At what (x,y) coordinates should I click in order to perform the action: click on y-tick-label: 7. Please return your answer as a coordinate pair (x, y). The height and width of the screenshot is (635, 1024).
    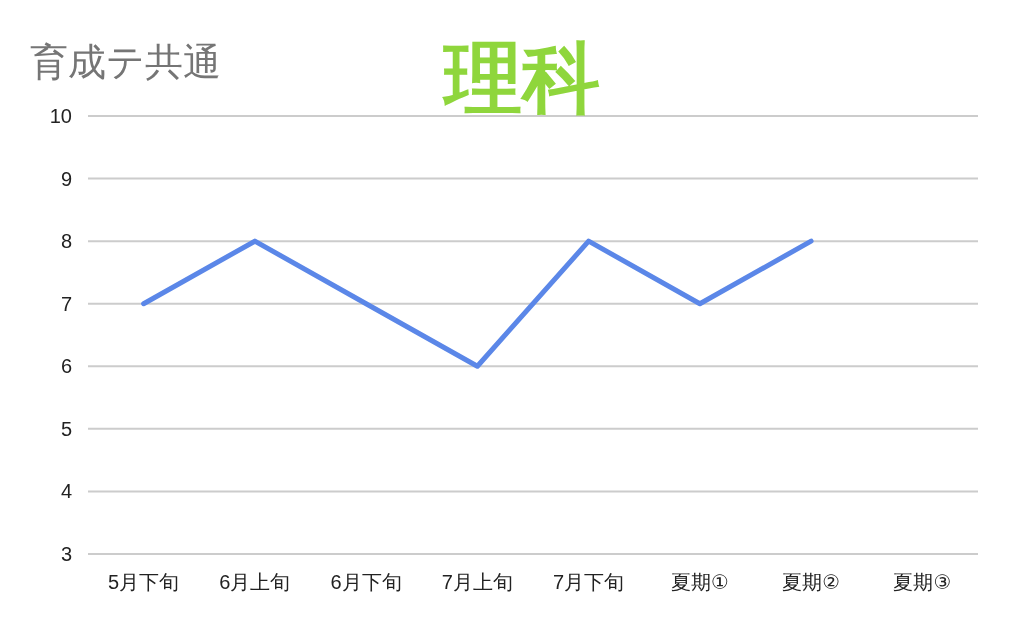
    Looking at the image, I should click on (66, 303).